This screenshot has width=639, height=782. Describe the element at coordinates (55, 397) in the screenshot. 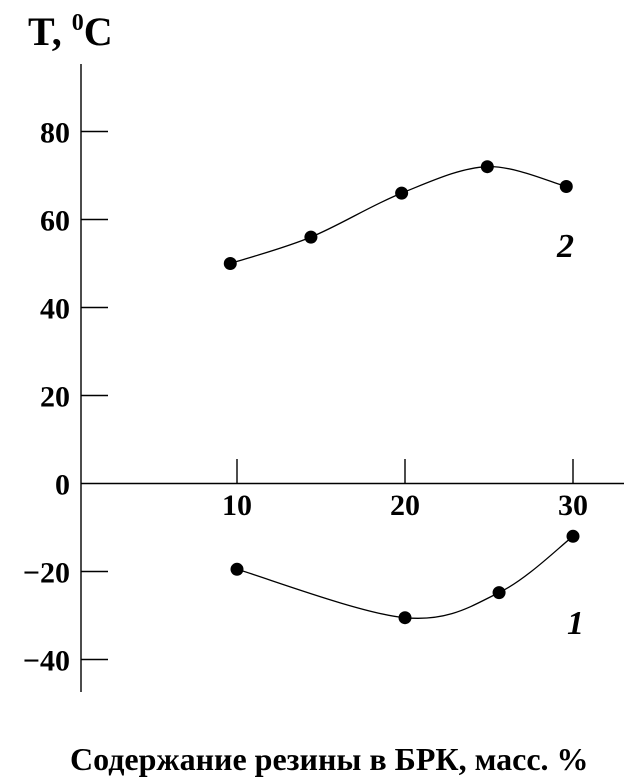

I see `y-tick-label: 20` at that location.